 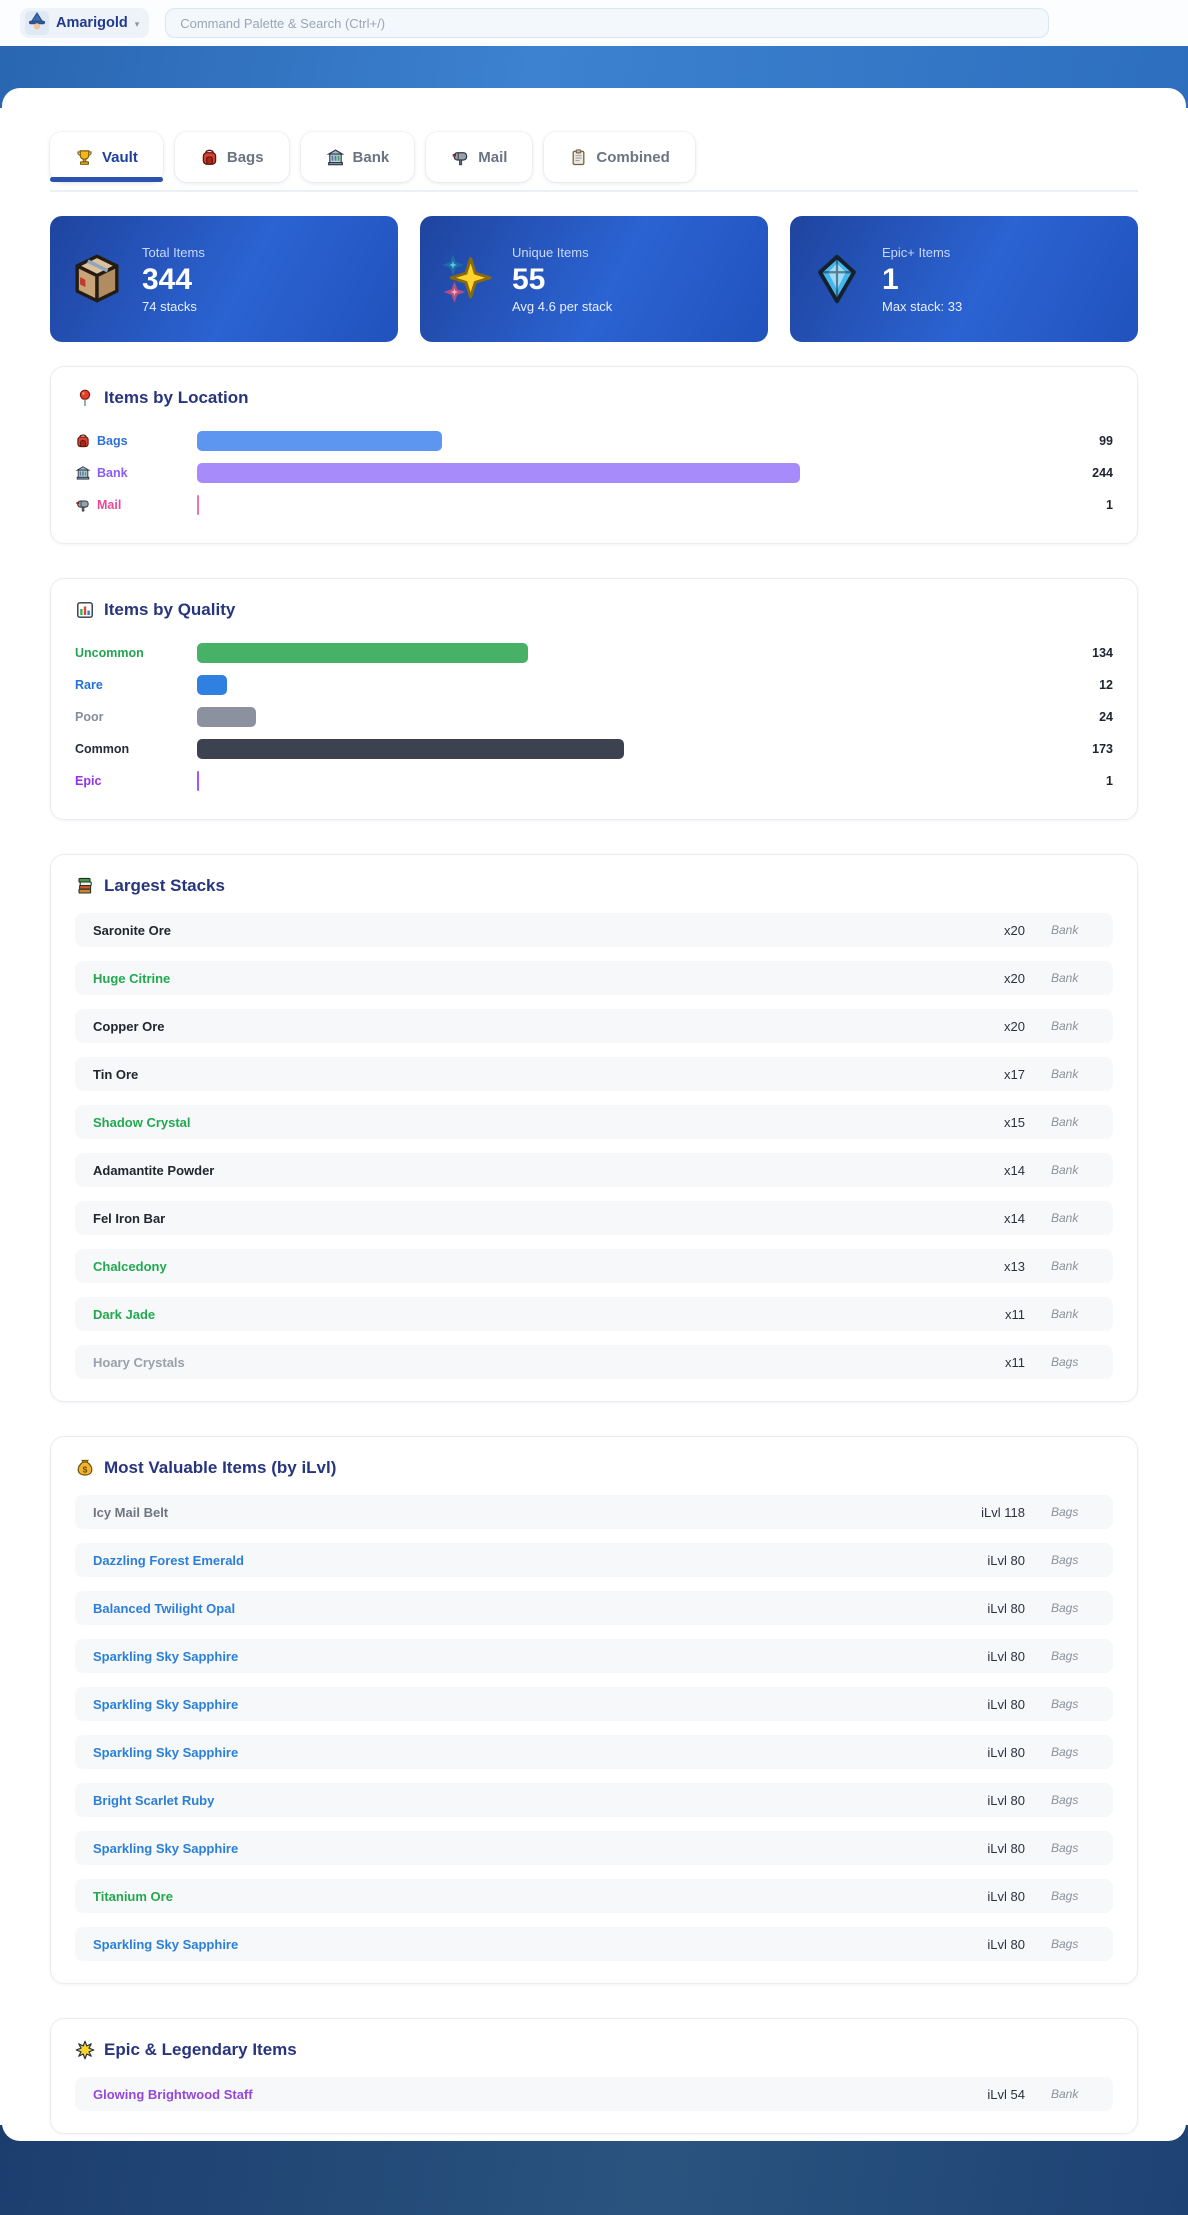 I want to click on item-row: Tin Ore x17 Bank, so click(x=594, y=1074).